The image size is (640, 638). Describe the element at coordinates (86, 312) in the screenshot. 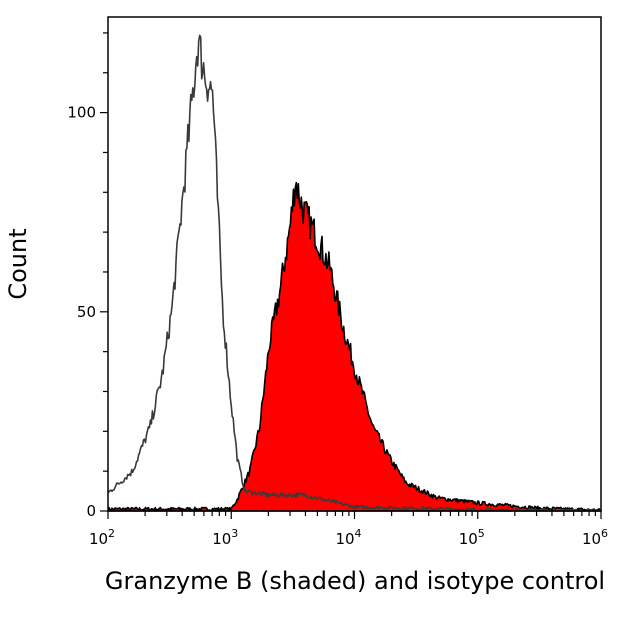

I see `y-tick-label: 50` at that location.